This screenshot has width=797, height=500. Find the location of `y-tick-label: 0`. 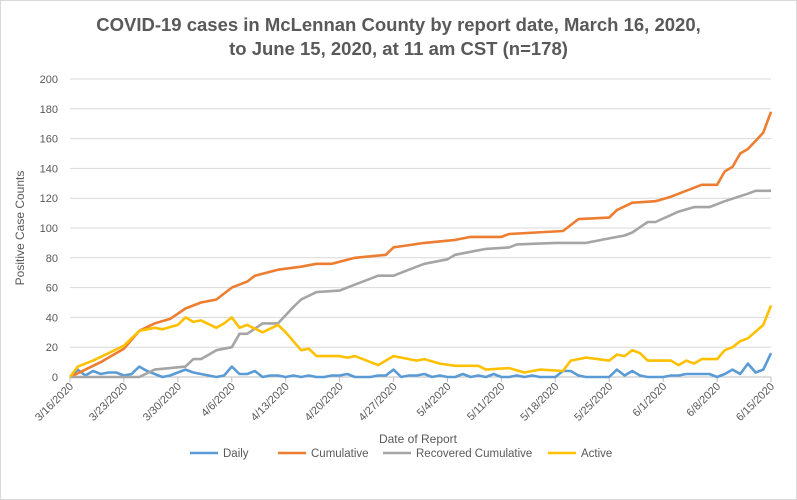

y-tick-label: 0 is located at coordinates (55, 378).